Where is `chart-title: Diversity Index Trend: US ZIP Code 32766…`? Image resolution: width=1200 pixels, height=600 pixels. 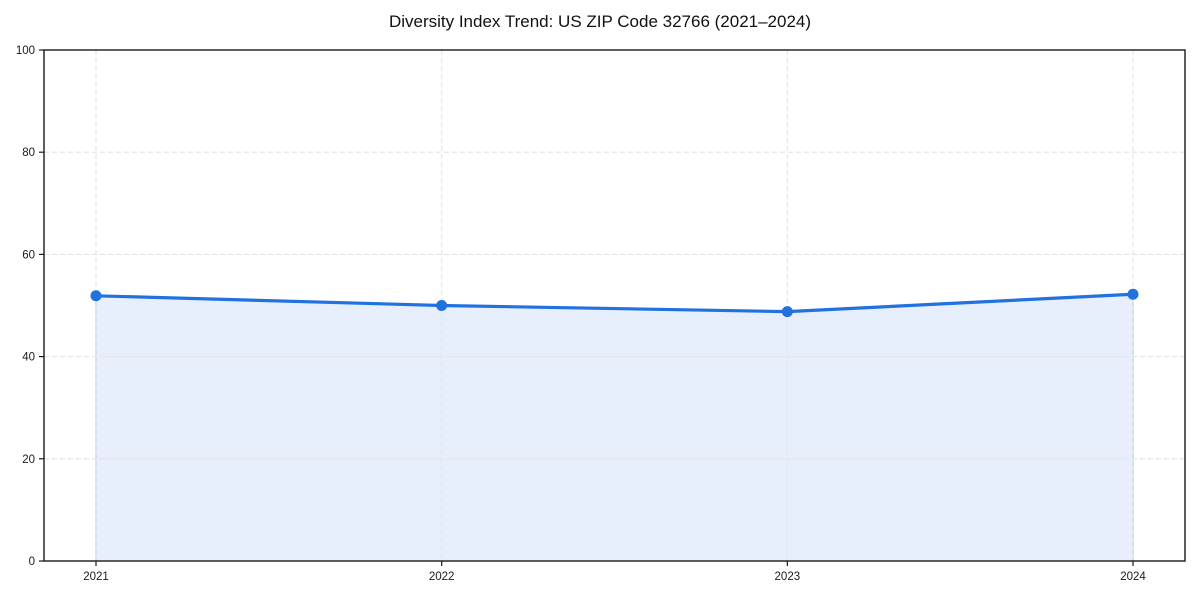
chart-title: Diversity Index Trend: US ZIP Code 32766… is located at coordinates (600, 21).